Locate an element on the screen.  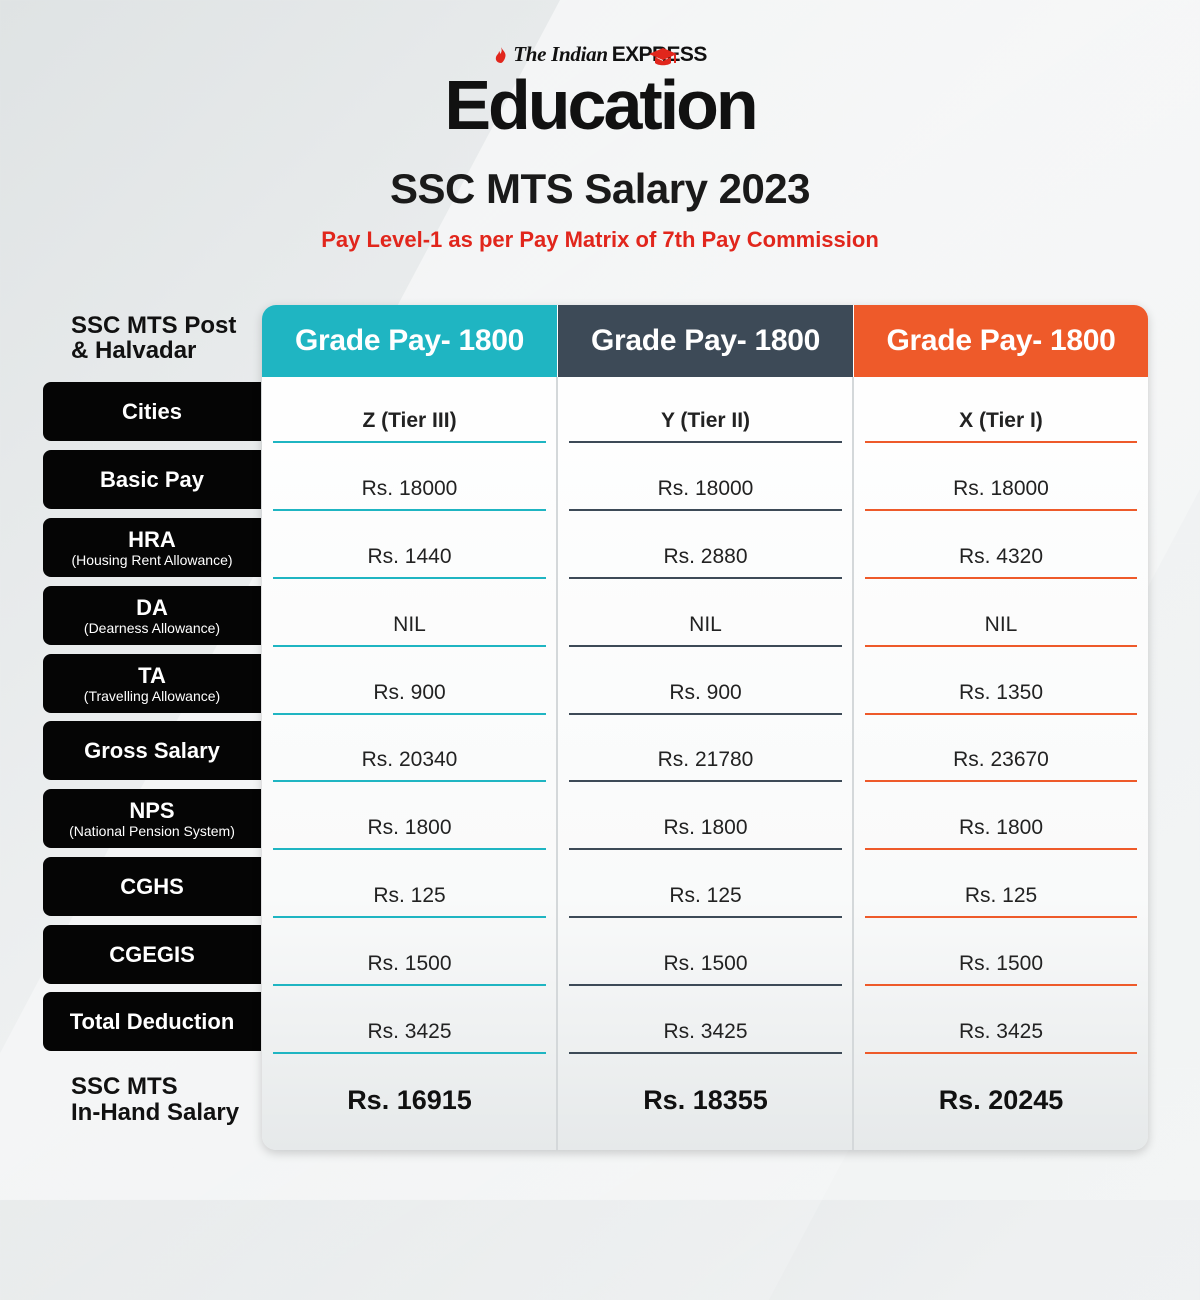
brand-logo: The IndianEXPRESS Education is located at coordinates (600, 91).